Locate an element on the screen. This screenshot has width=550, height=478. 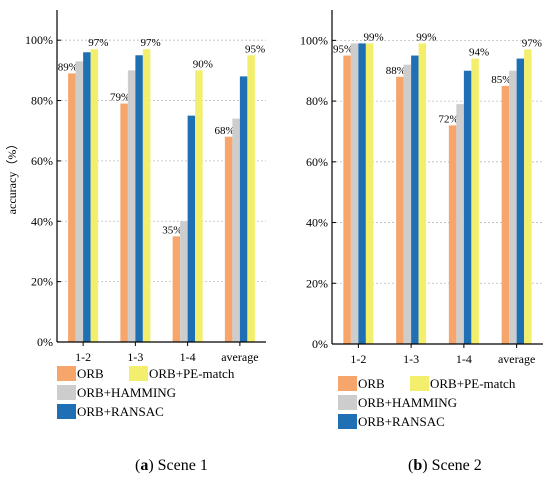
data-label: 68% is located at coordinates (225, 131).